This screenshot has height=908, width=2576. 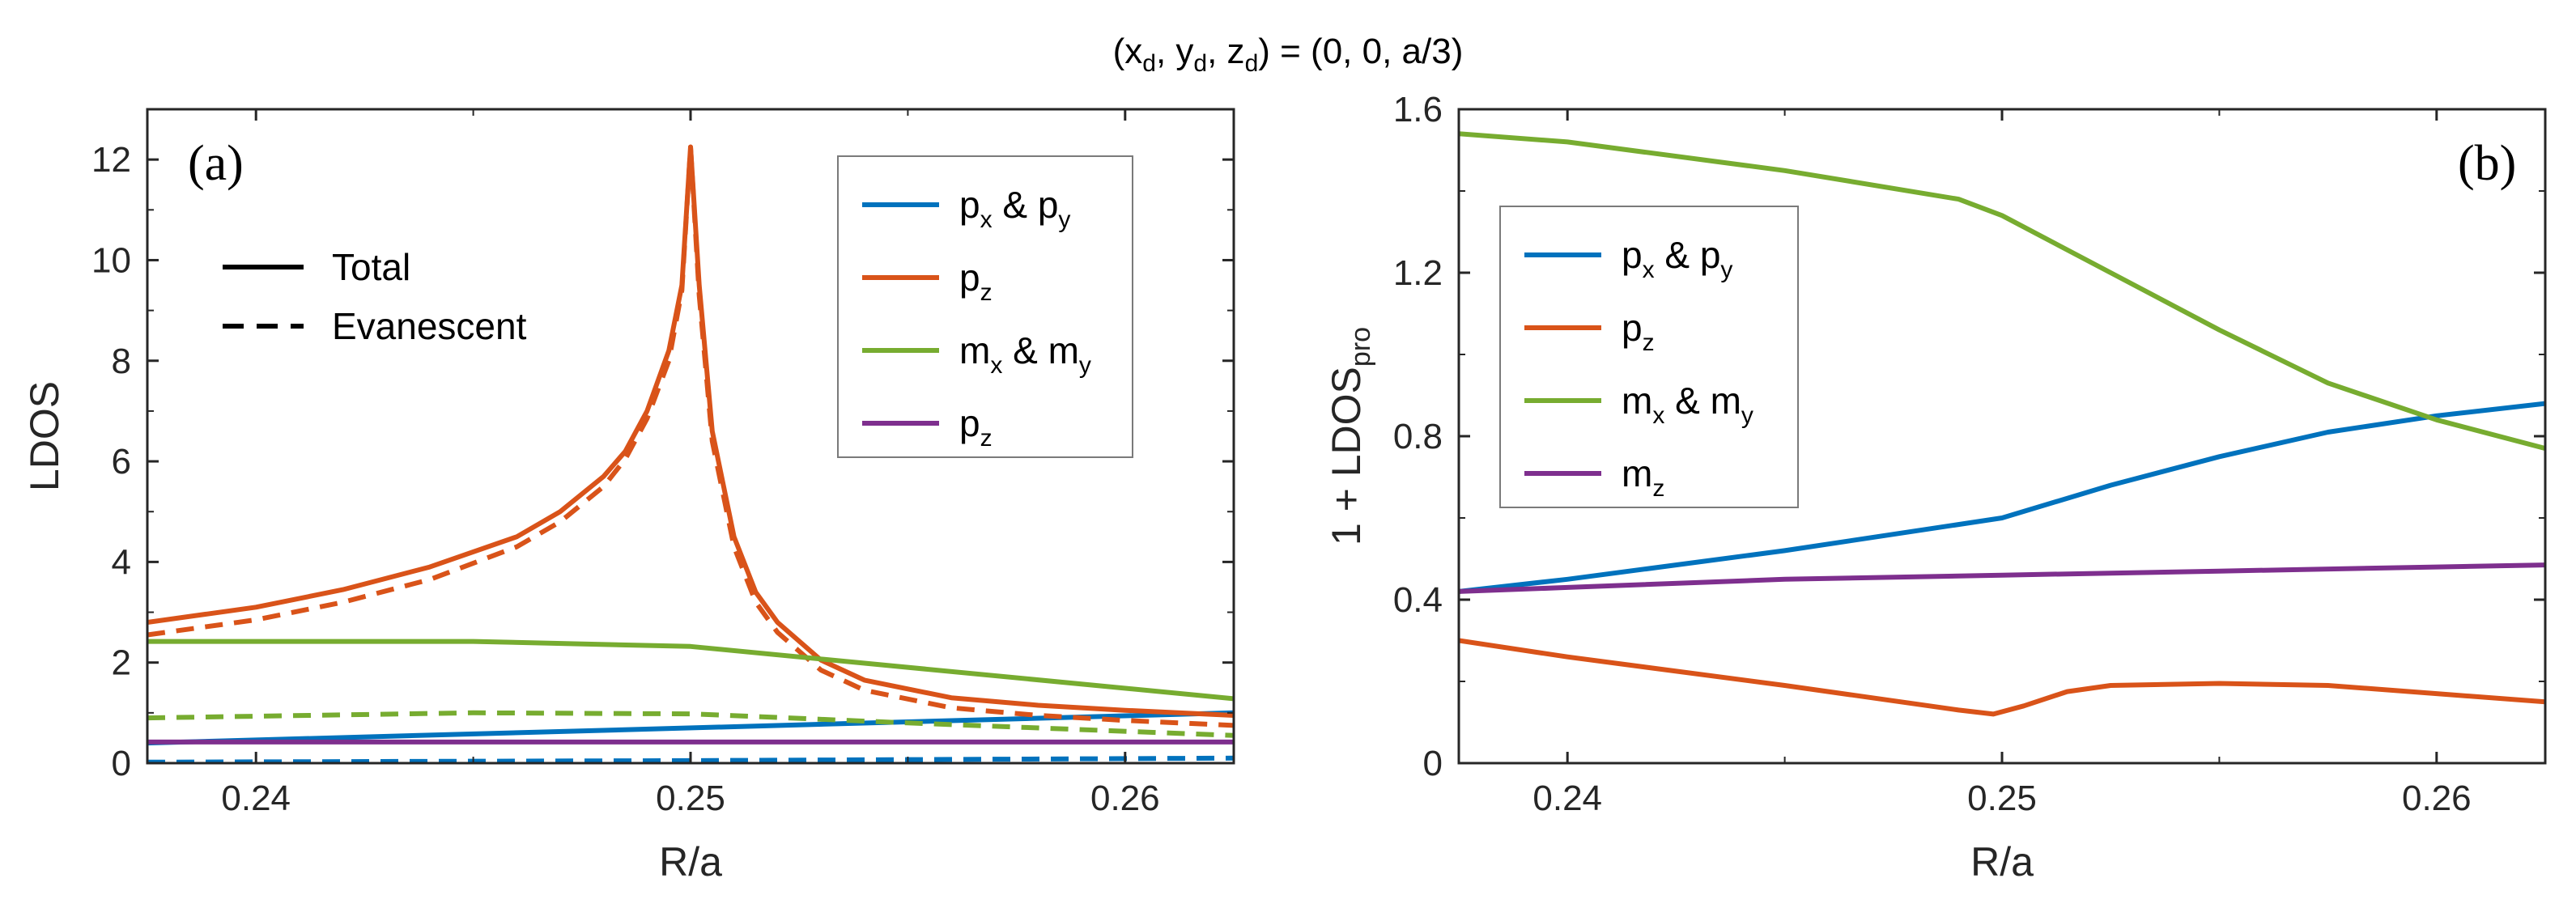 I want to click on style-legend-total-label: Total, so click(x=371, y=267).